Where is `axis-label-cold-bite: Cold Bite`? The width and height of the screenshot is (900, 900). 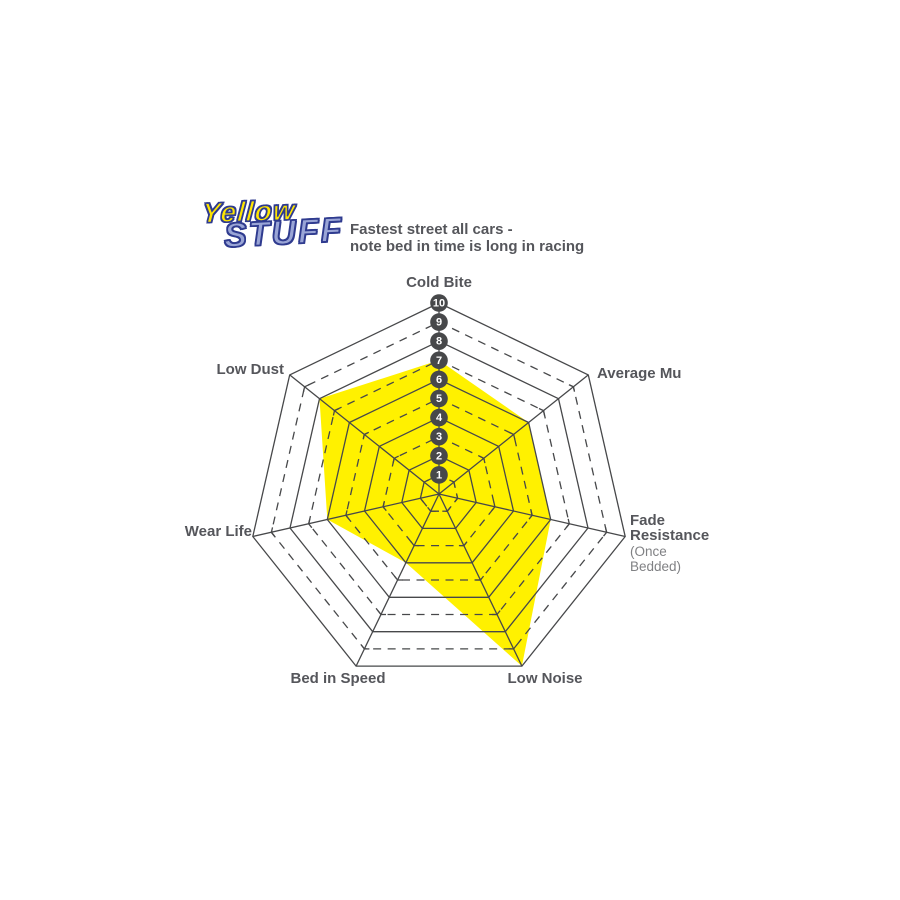
axis-label-cold-bite: Cold Bite is located at coordinates (439, 282).